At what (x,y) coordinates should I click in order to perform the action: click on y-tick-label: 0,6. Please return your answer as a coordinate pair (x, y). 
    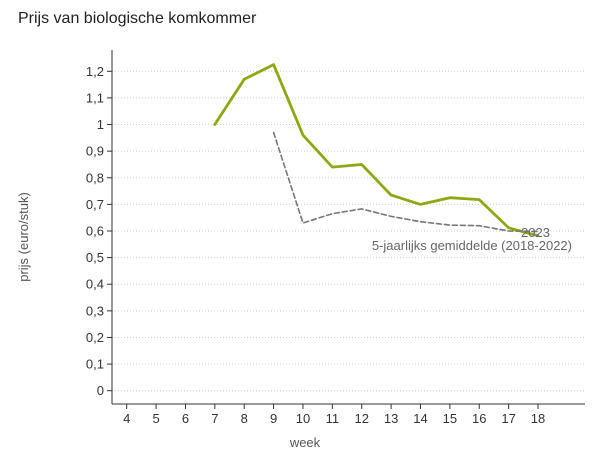
    Looking at the image, I should click on (95, 230).